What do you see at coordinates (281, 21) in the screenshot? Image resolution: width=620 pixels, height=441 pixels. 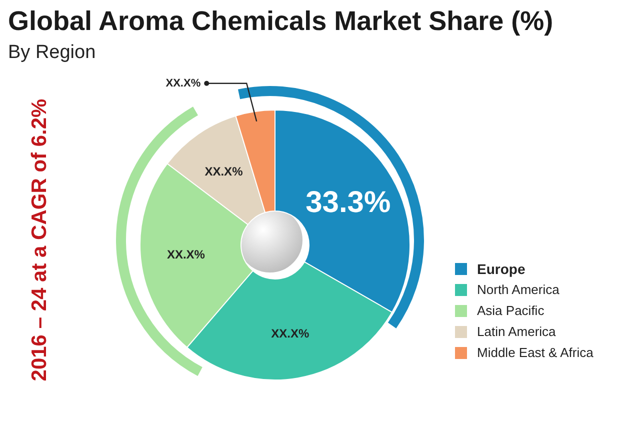 I see `chart-title: Global Aroma Chemicals Market Share (%)` at bounding box center [281, 21].